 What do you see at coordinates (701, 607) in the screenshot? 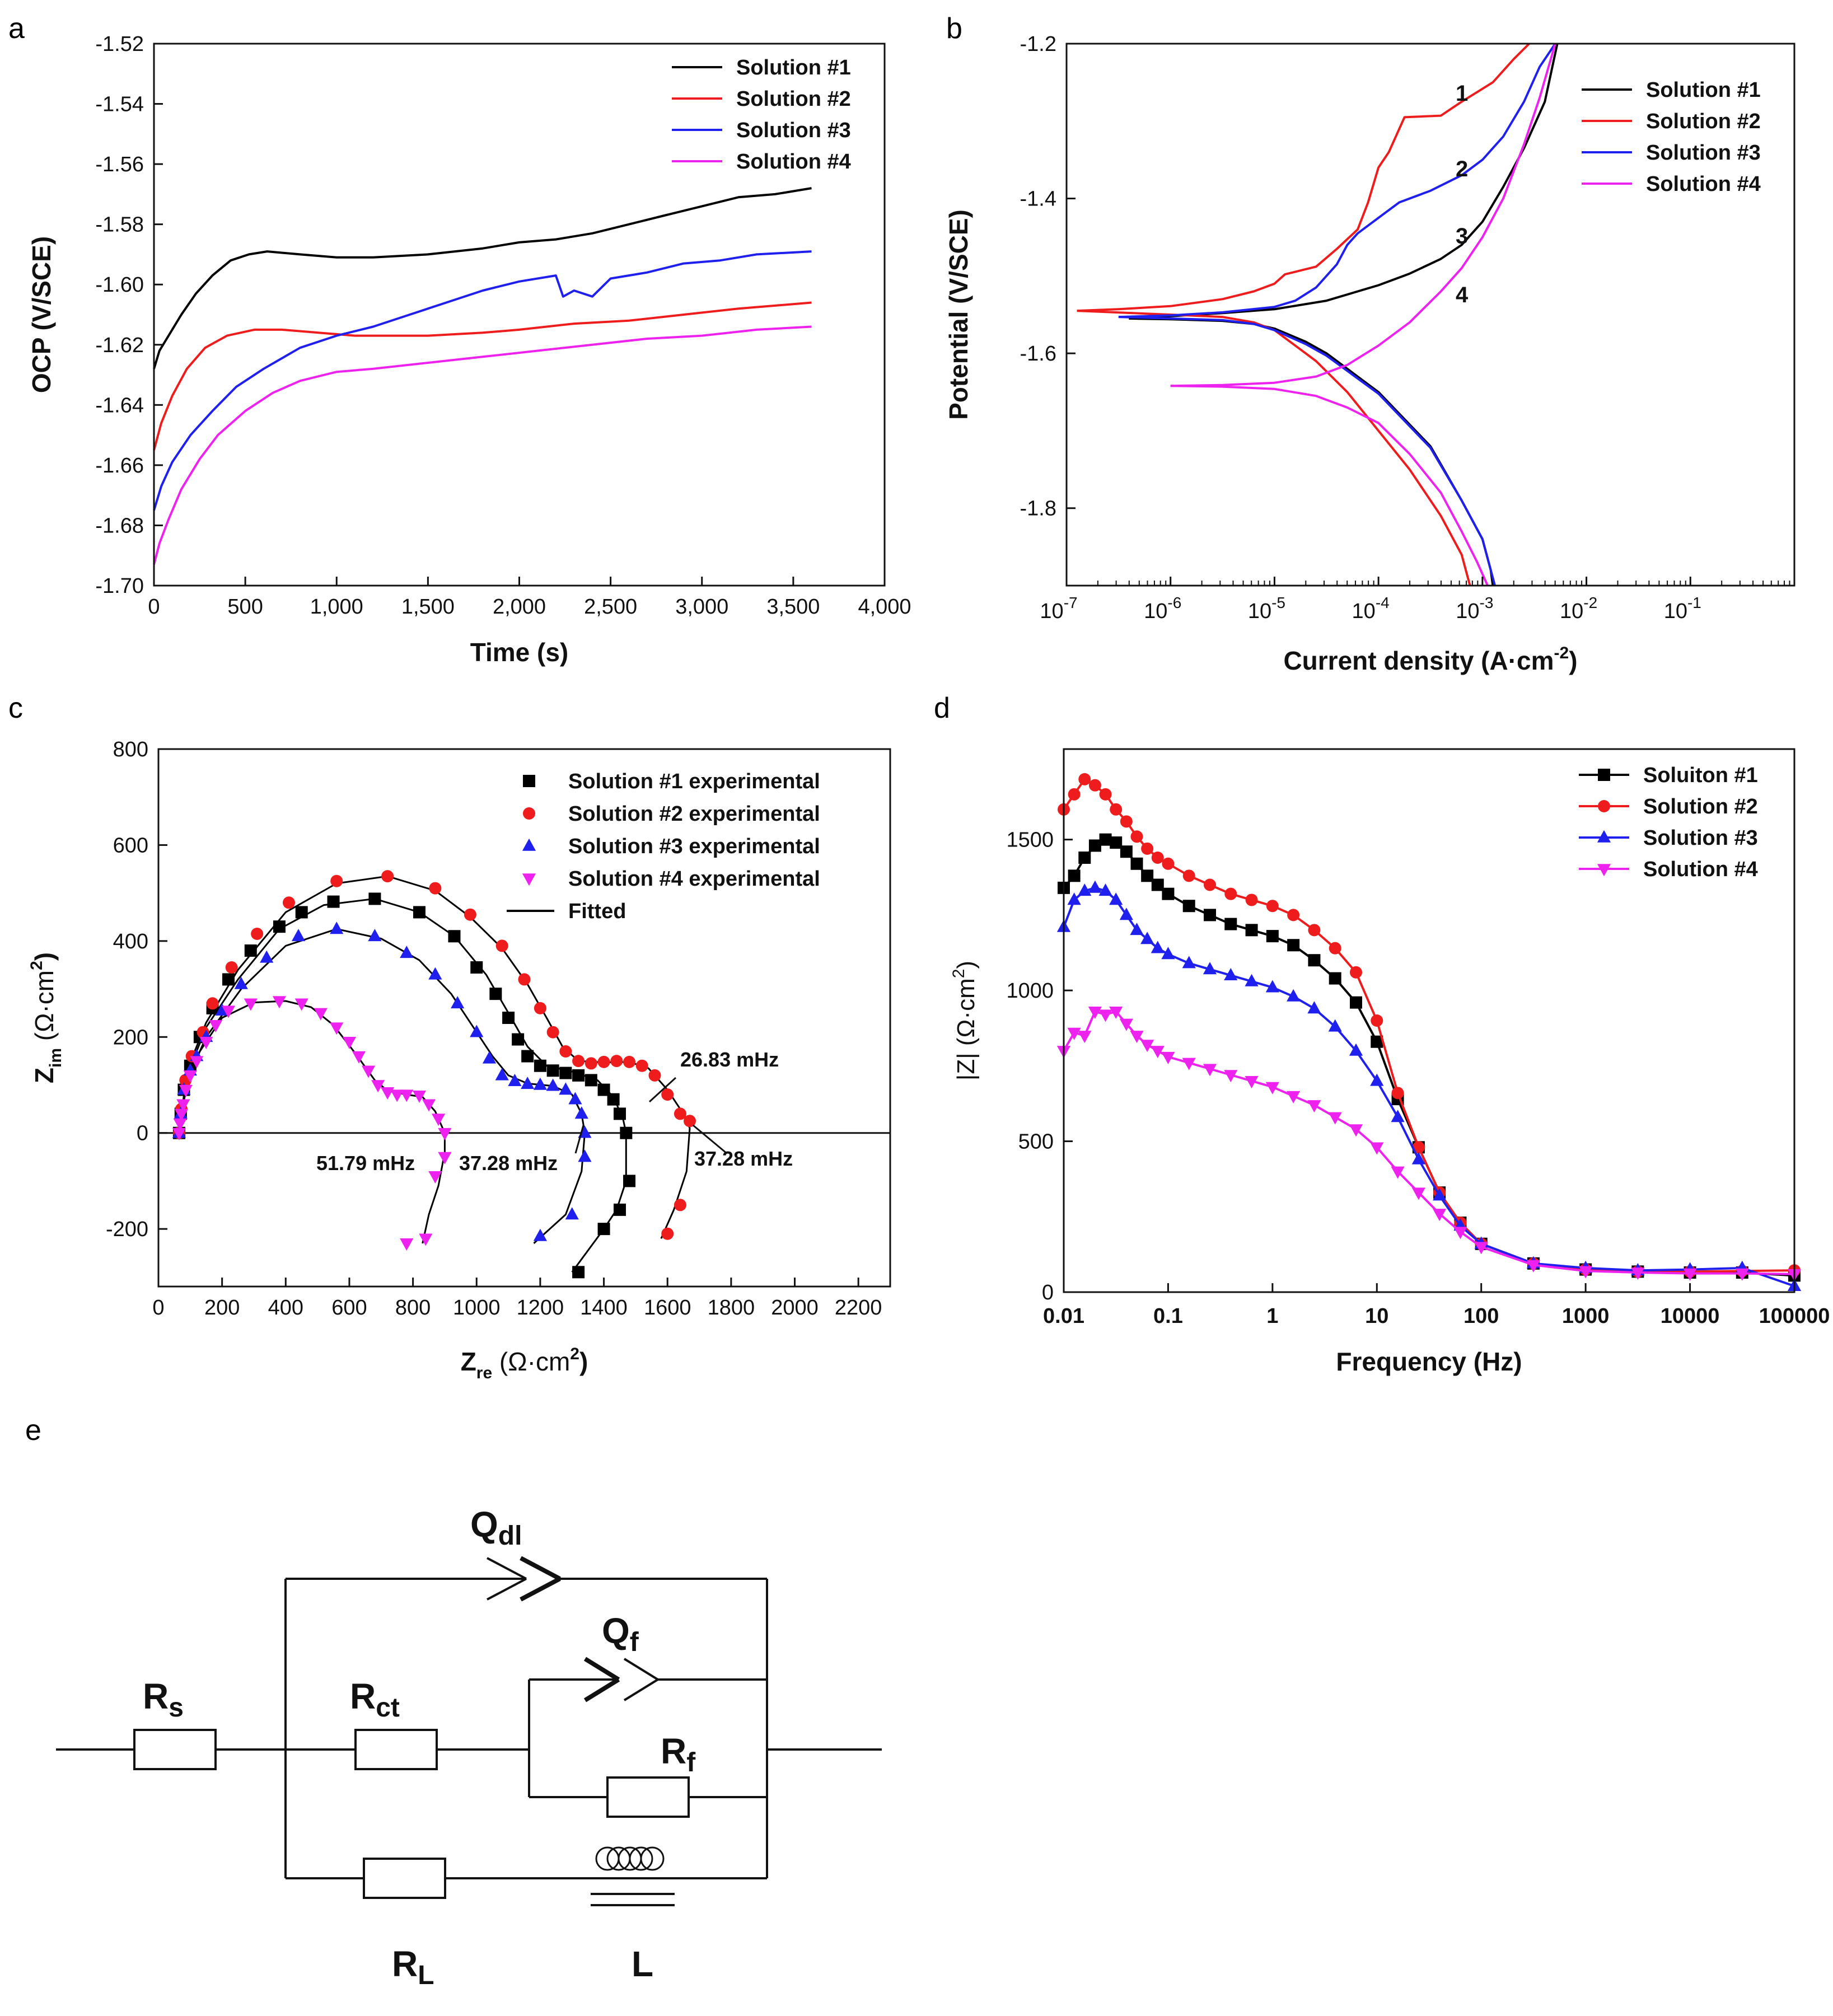
I see `x-tick-label: 3,000` at bounding box center [701, 607].